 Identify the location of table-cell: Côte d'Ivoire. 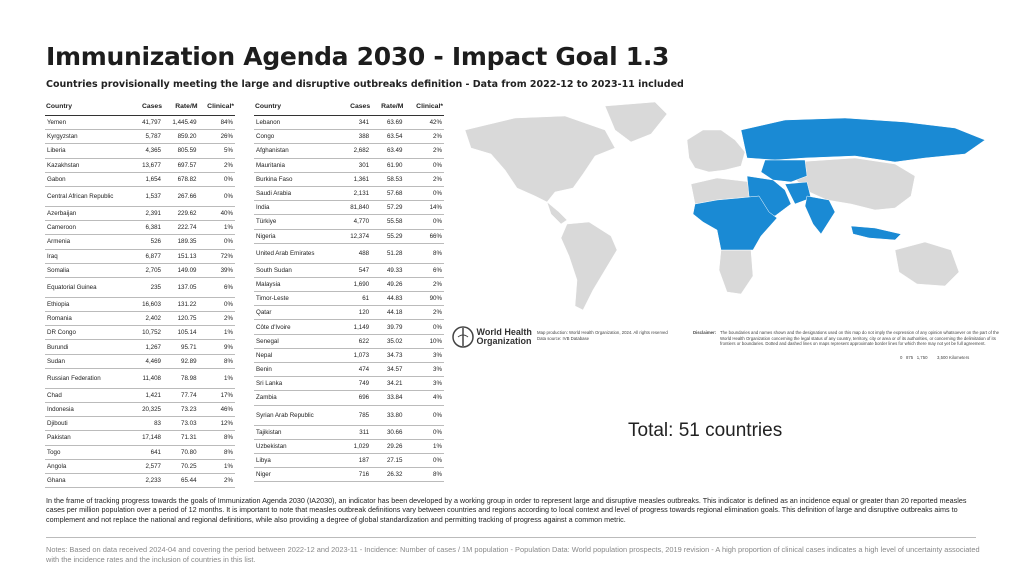
(297, 327).